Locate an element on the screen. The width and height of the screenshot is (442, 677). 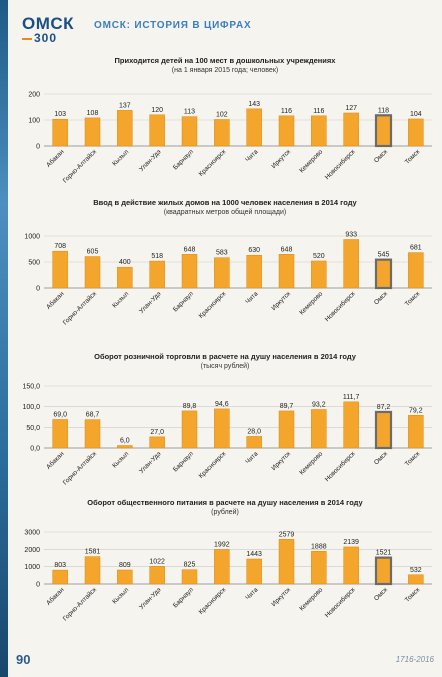
data-label: 520 is located at coordinates (319, 256).